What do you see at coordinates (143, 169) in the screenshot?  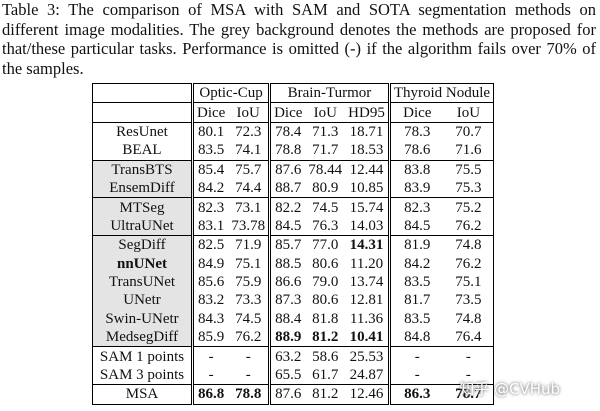 I see `method-name: TransBTS` at bounding box center [143, 169].